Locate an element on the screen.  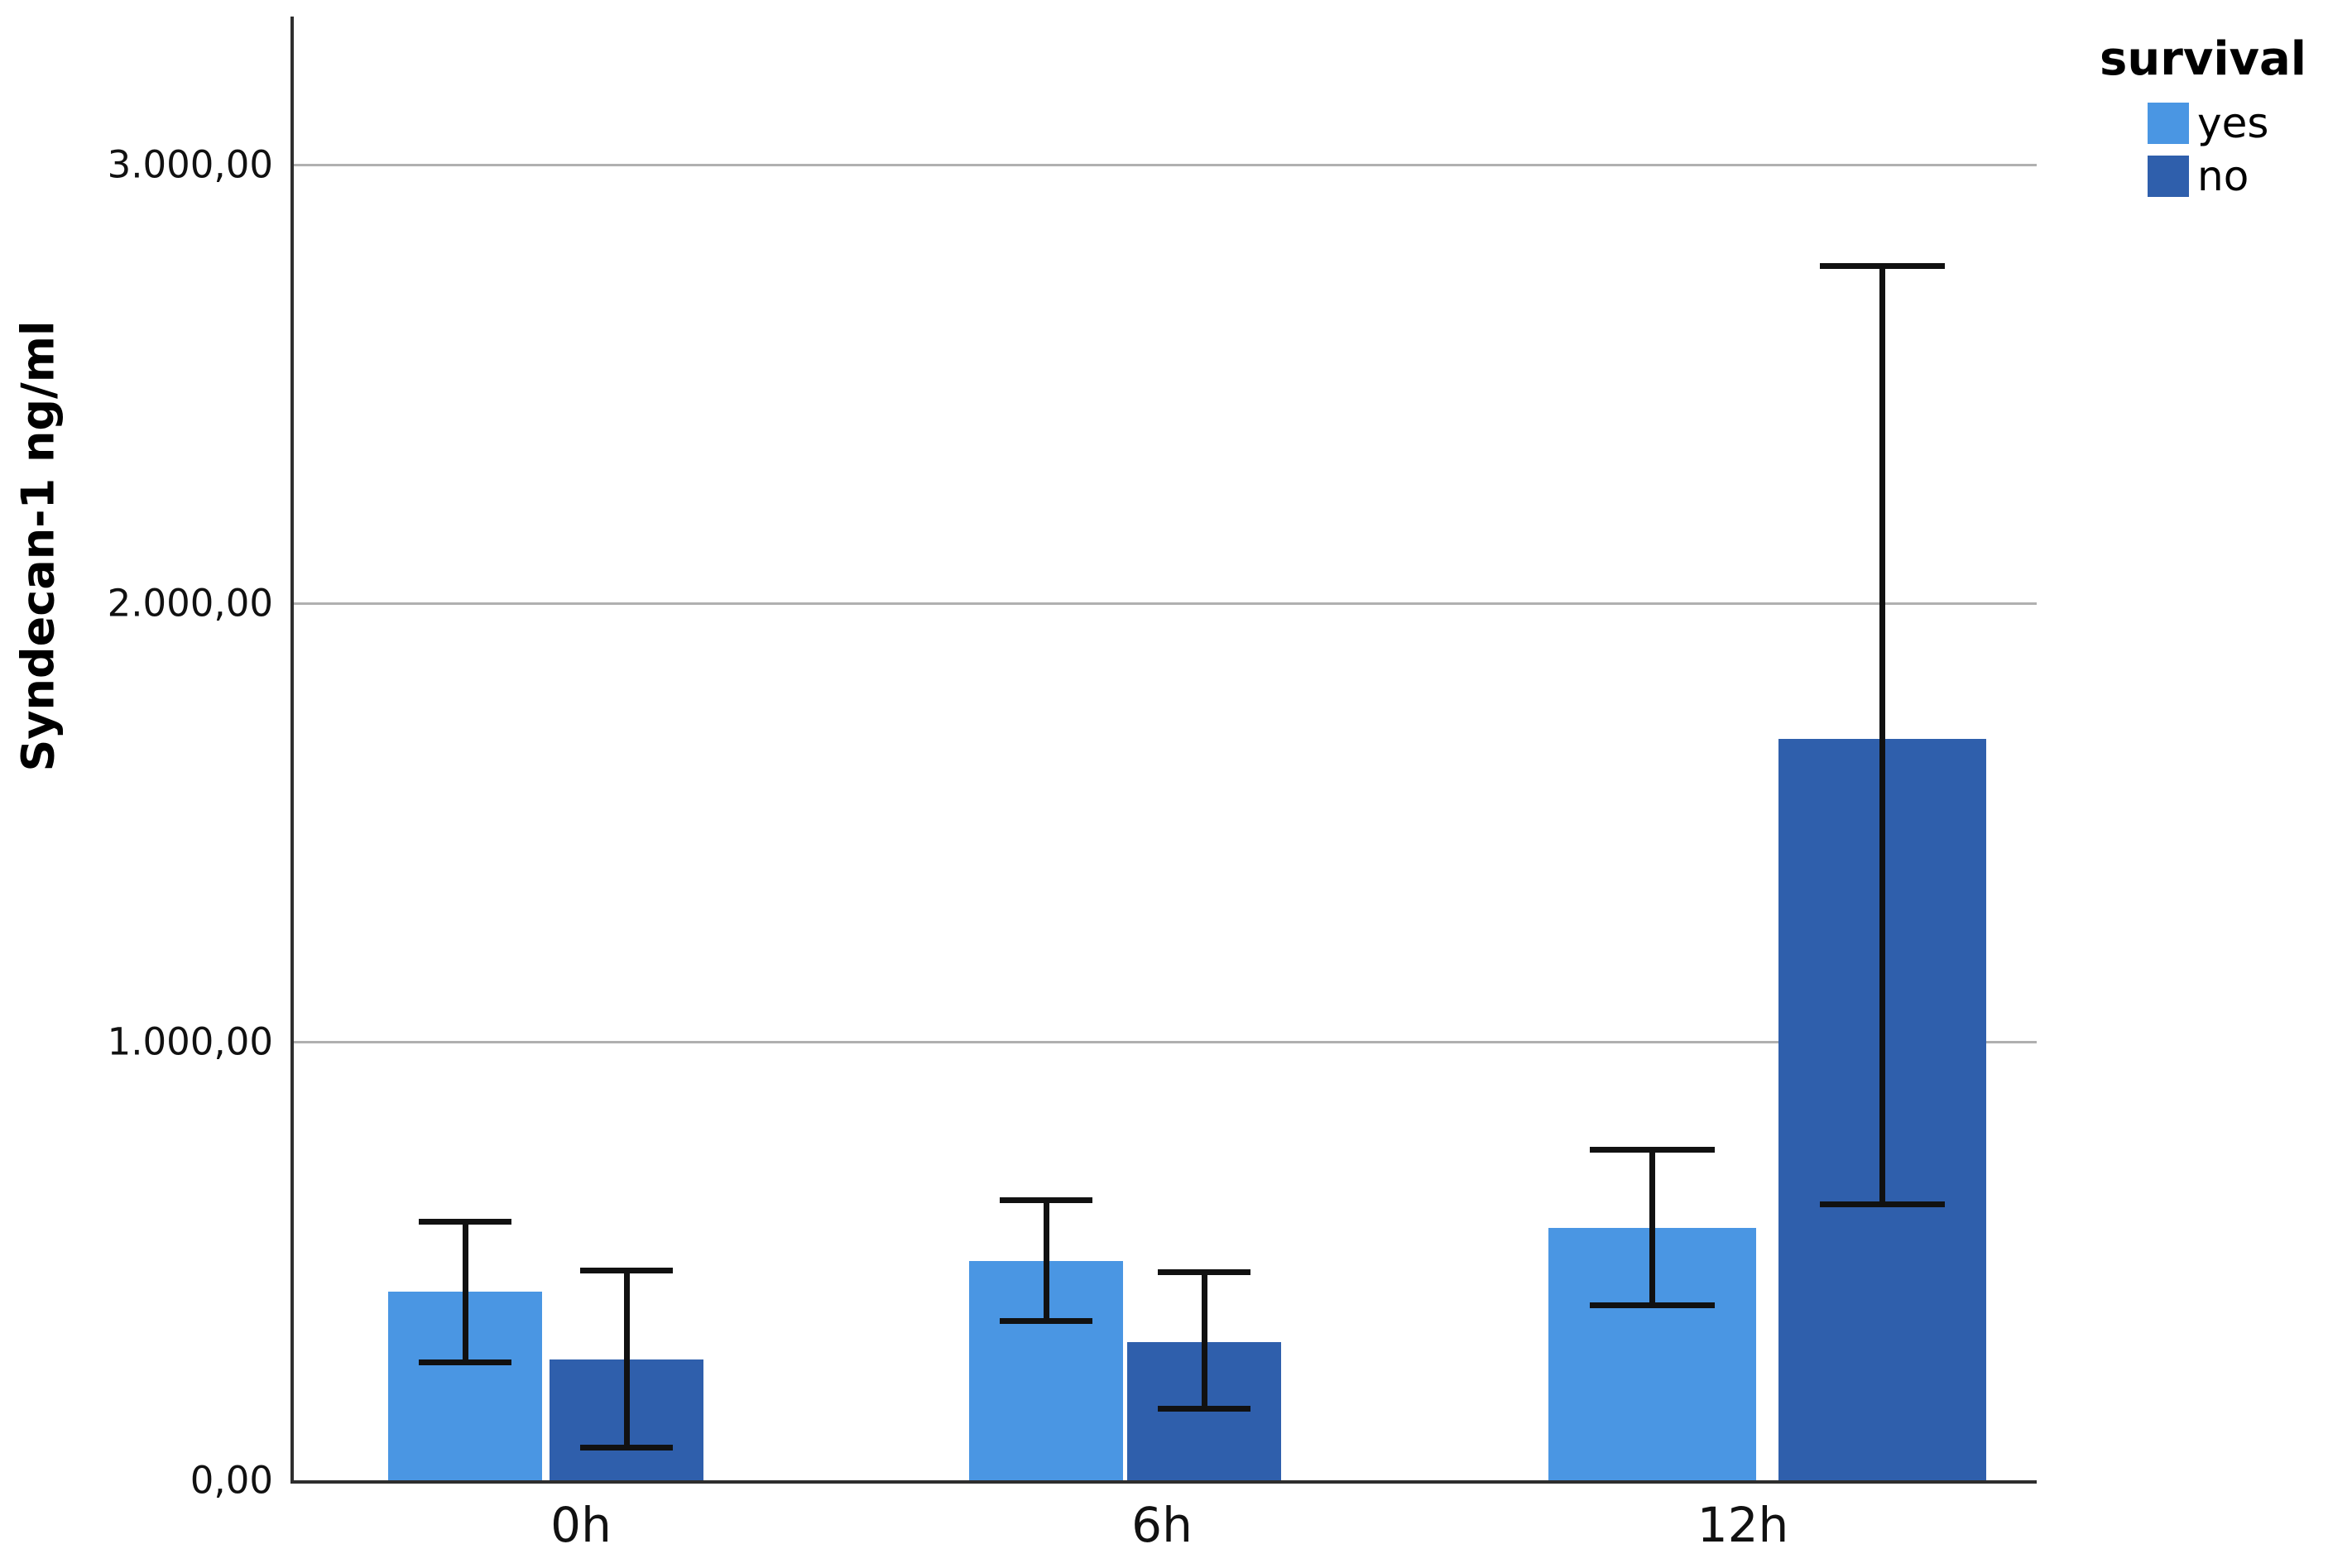
y-tick-label-2000: 2.000,00 is located at coordinates (190, 604).